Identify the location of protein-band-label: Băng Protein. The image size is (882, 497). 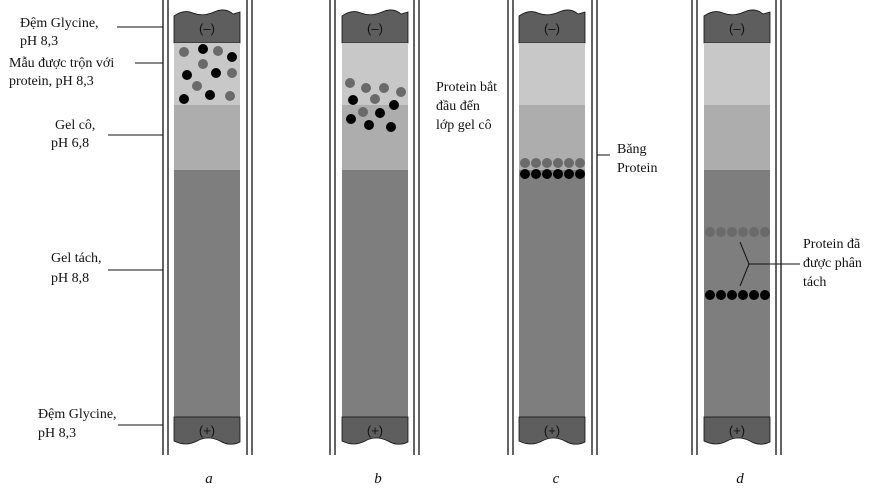
(637, 159).